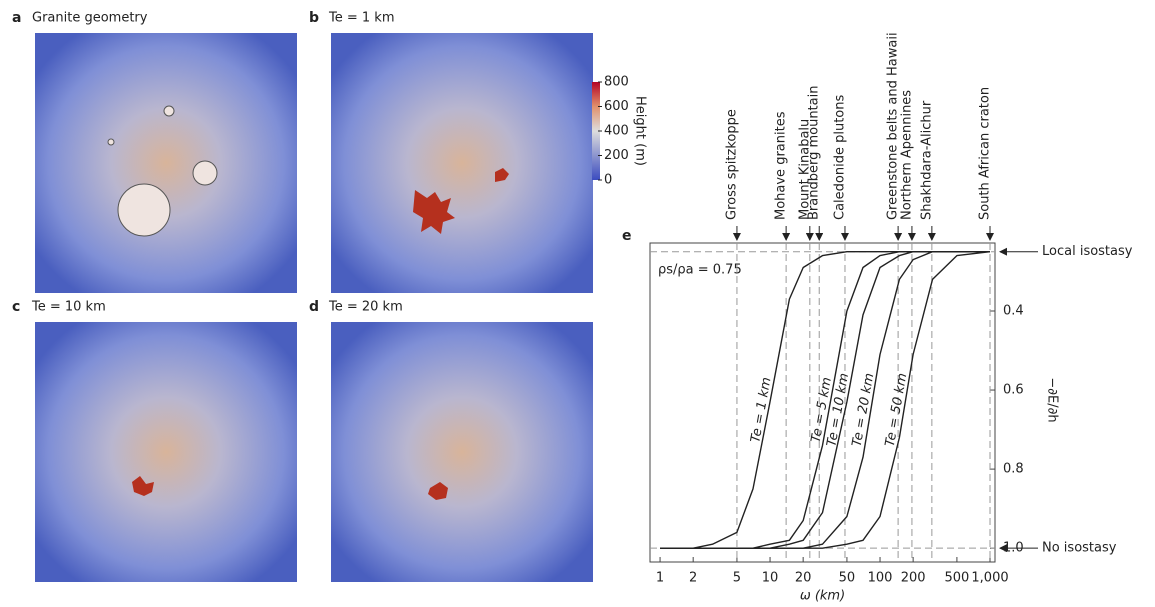 The height and width of the screenshot is (607, 1155). What do you see at coordinates (365, 307) in the screenshot?
I see `panel-title: Te = 20 km` at bounding box center [365, 307].